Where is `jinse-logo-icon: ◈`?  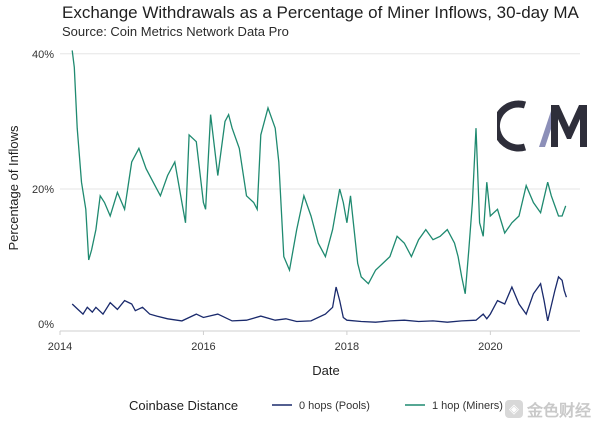 jinse-logo-icon: ◈ is located at coordinates (514, 409).